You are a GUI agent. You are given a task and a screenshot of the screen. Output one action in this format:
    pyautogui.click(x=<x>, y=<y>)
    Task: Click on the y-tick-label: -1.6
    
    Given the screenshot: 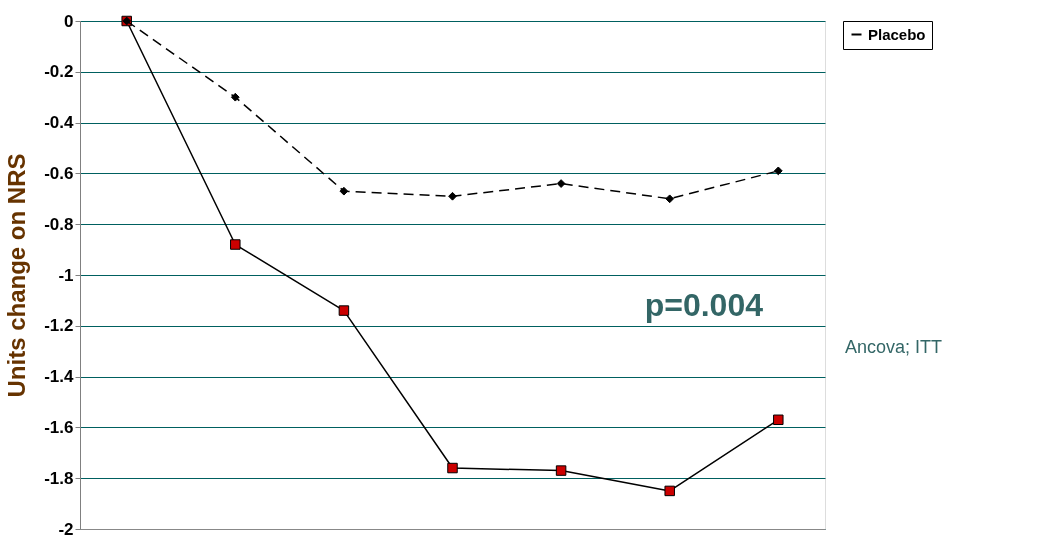 What is the action you would take?
    pyautogui.click(x=59, y=427)
    